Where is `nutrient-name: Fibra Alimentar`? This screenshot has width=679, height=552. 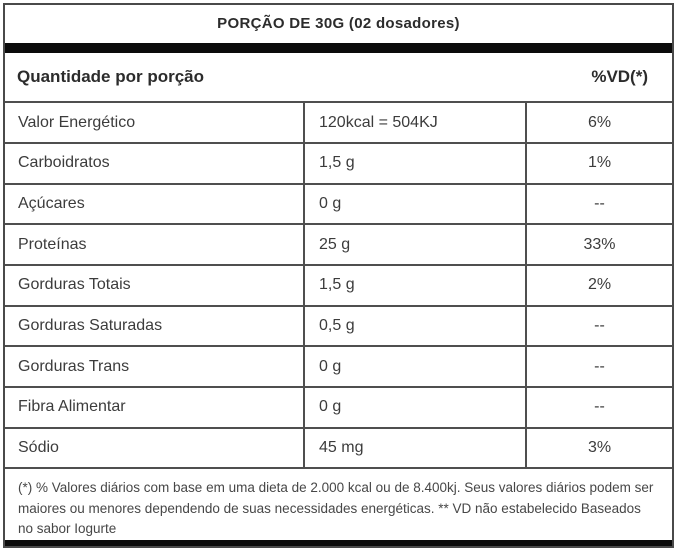
nutrient-name: Fibra Alimentar is located at coordinates (72, 407).